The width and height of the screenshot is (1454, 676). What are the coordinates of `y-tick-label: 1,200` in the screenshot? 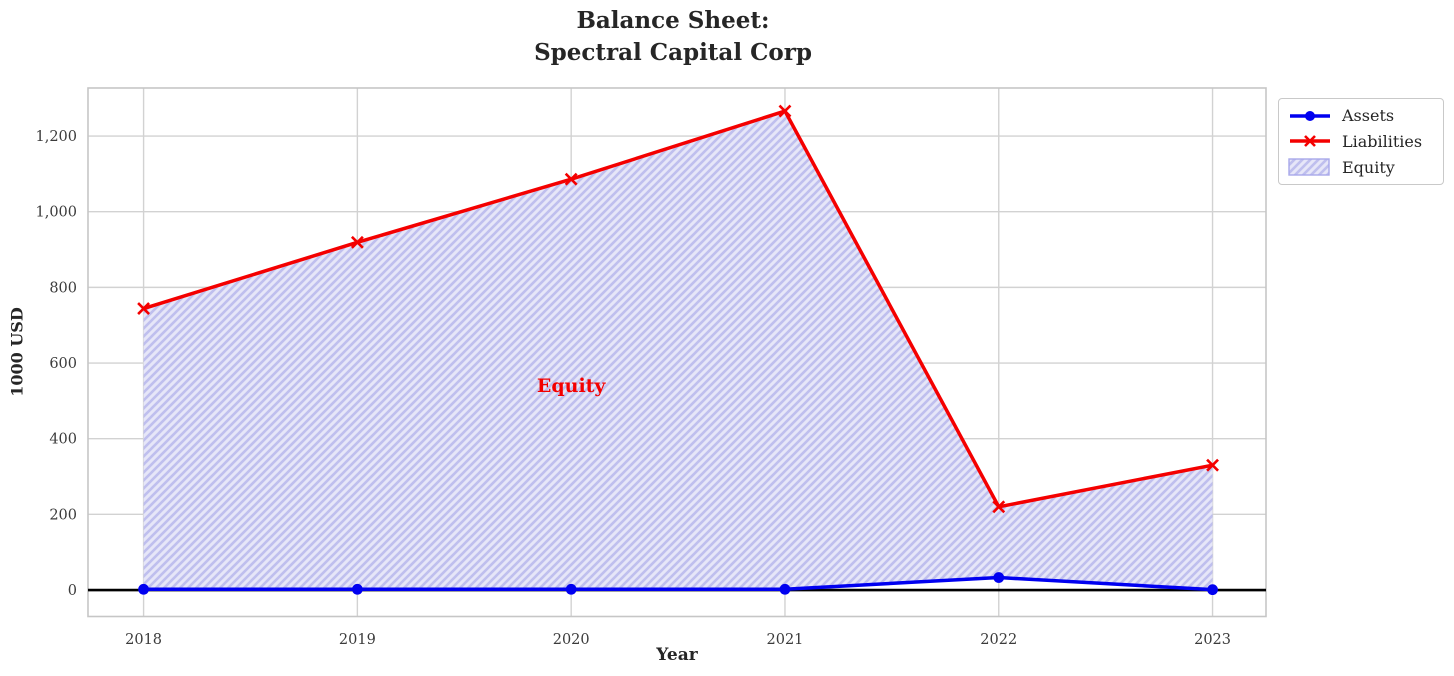 It's located at (56, 137).